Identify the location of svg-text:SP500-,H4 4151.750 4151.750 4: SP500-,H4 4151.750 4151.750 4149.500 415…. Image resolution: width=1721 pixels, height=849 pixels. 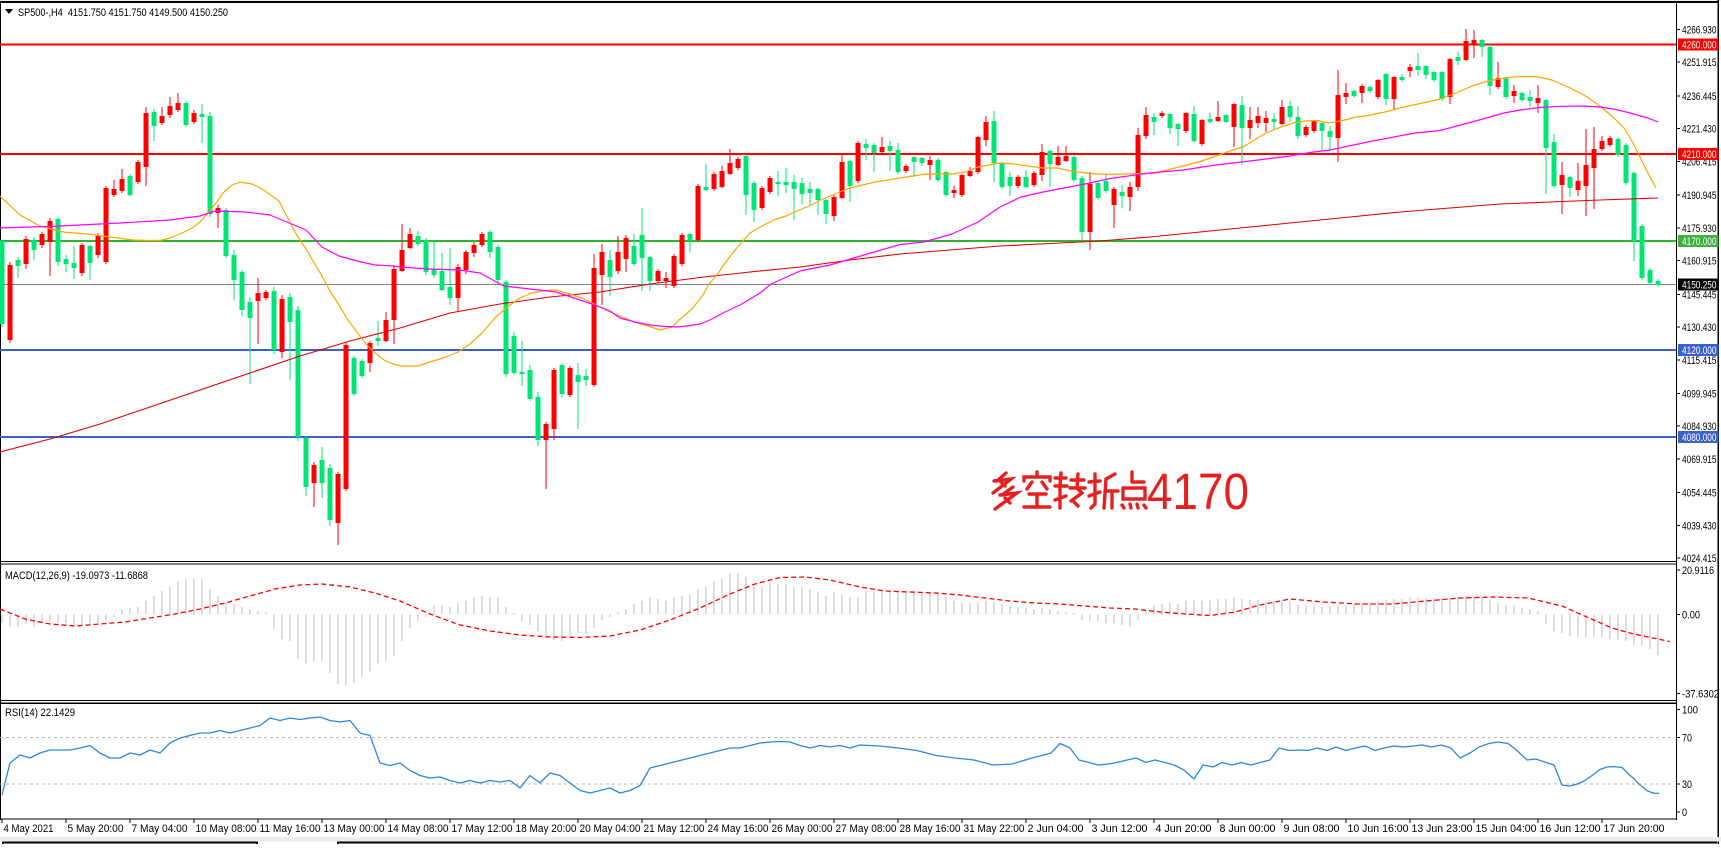
(123, 13).